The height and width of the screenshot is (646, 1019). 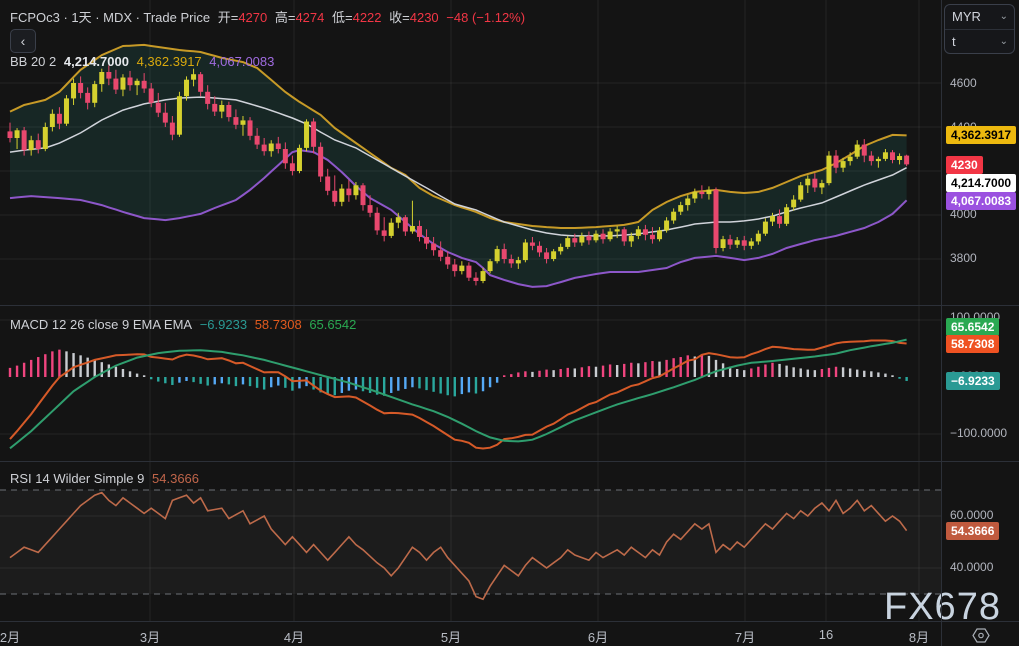 I want to click on close-value: 4230, so click(x=424, y=17).